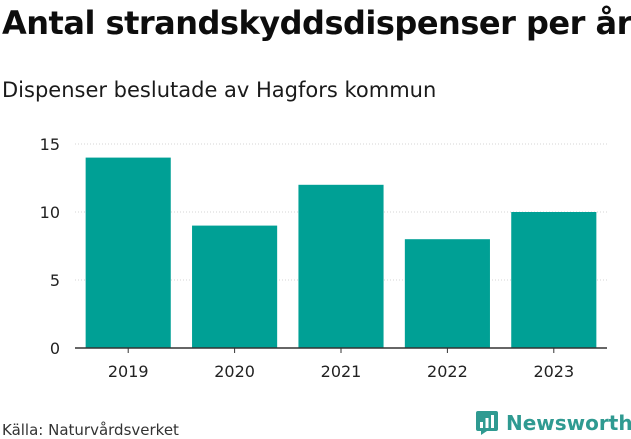 This screenshot has width=631, height=439. Describe the element at coordinates (341, 371) in the screenshot. I see `x-tick-label-2021: 2021` at that location.